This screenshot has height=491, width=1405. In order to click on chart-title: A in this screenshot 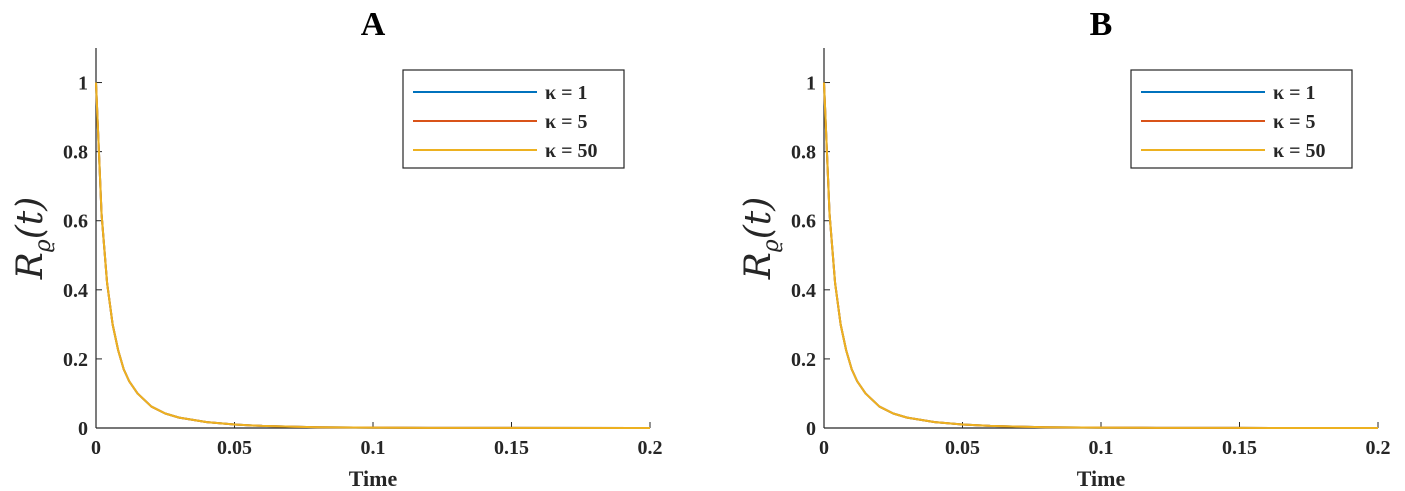, I will do `click(373, 24)`.